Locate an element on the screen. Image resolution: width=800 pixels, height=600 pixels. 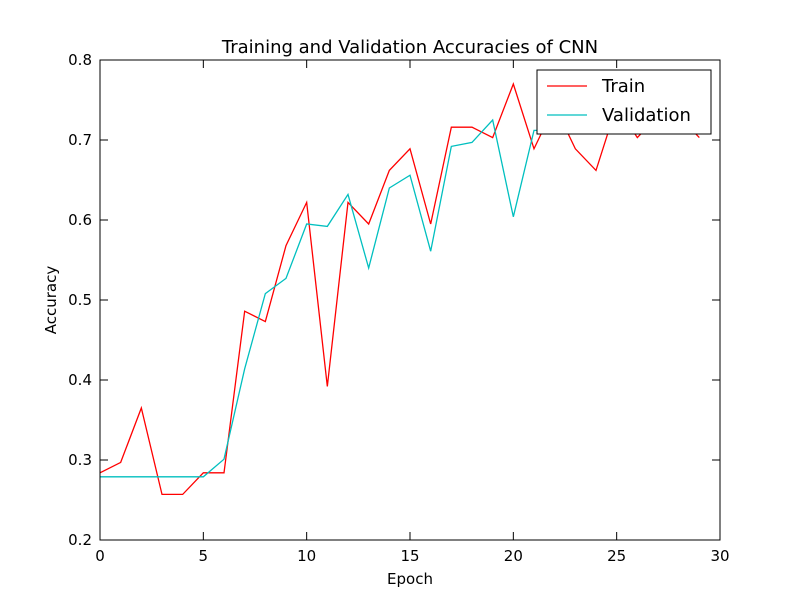
x-tick-label: 0 is located at coordinates (100, 556).